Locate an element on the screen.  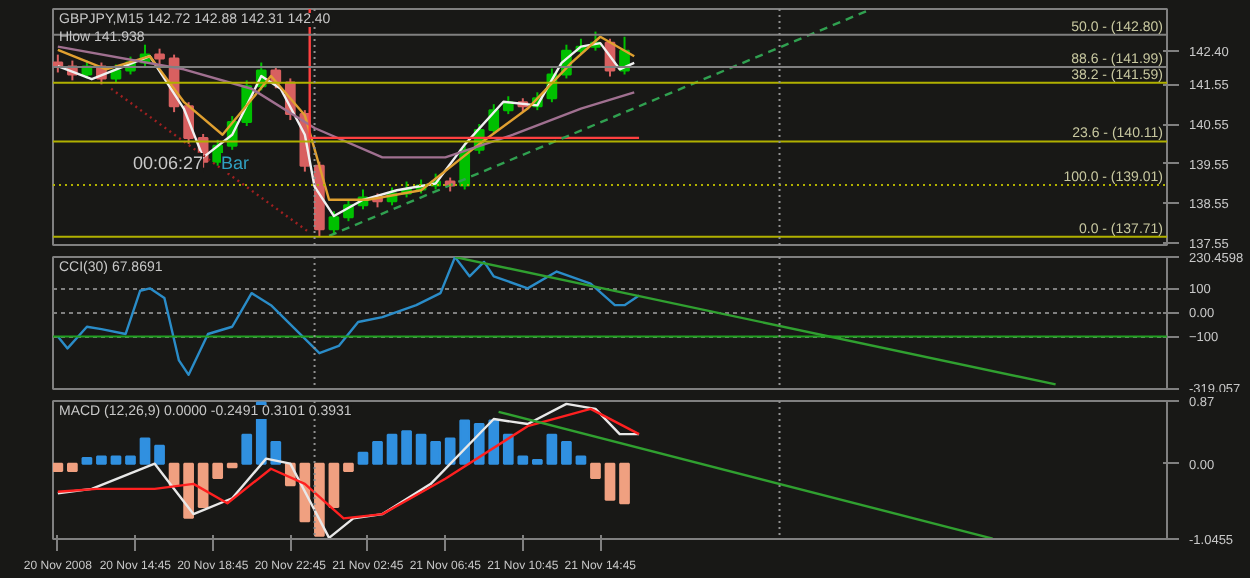
annotation: Bar is located at coordinates (235, 163).